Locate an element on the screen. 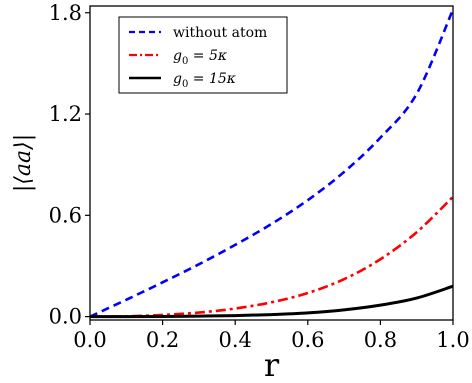 This screenshot has height=383, width=472. x-tick-label: 1.0 is located at coordinates (452, 340).